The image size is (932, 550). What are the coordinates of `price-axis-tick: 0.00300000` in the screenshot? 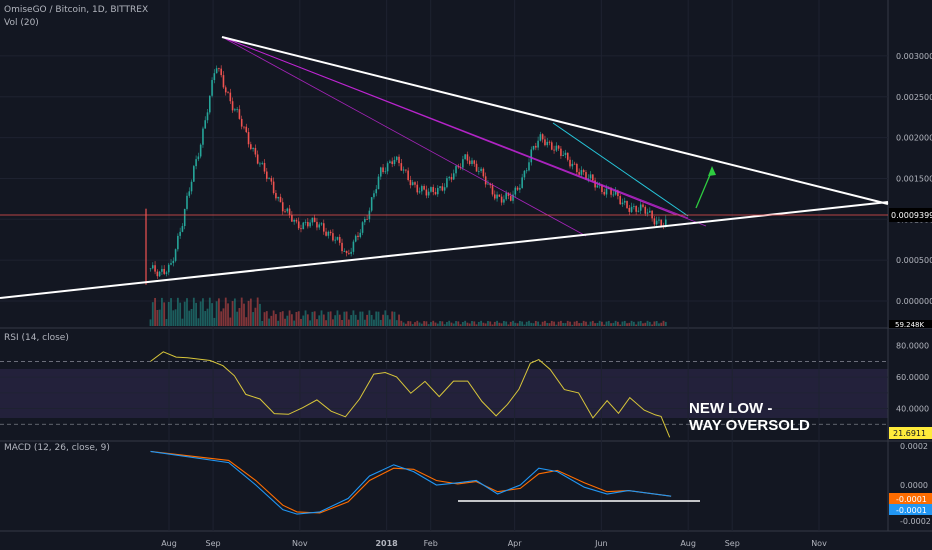 It's located at (914, 56).